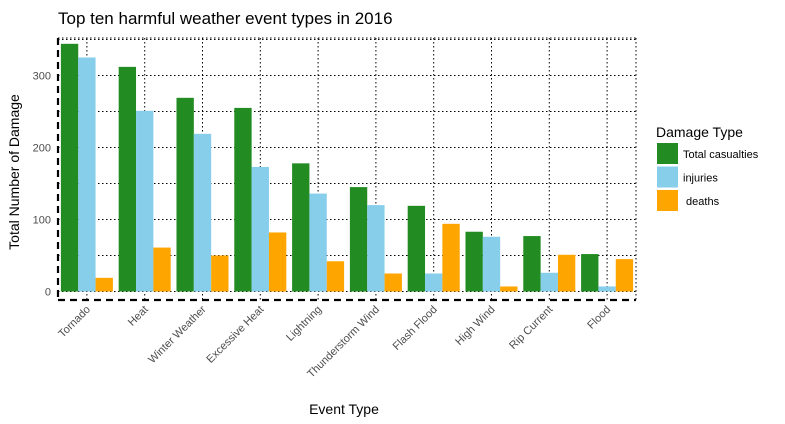  What do you see at coordinates (42, 77) in the screenshot?
I see `y-tick-label: 300` at bounding box center [42, 77].